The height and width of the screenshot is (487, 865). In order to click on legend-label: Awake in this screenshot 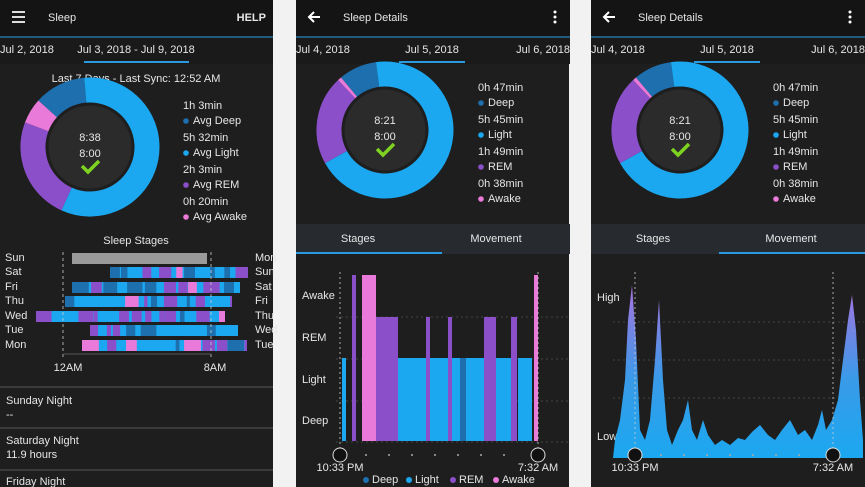, I will do `click(799, 199)`.